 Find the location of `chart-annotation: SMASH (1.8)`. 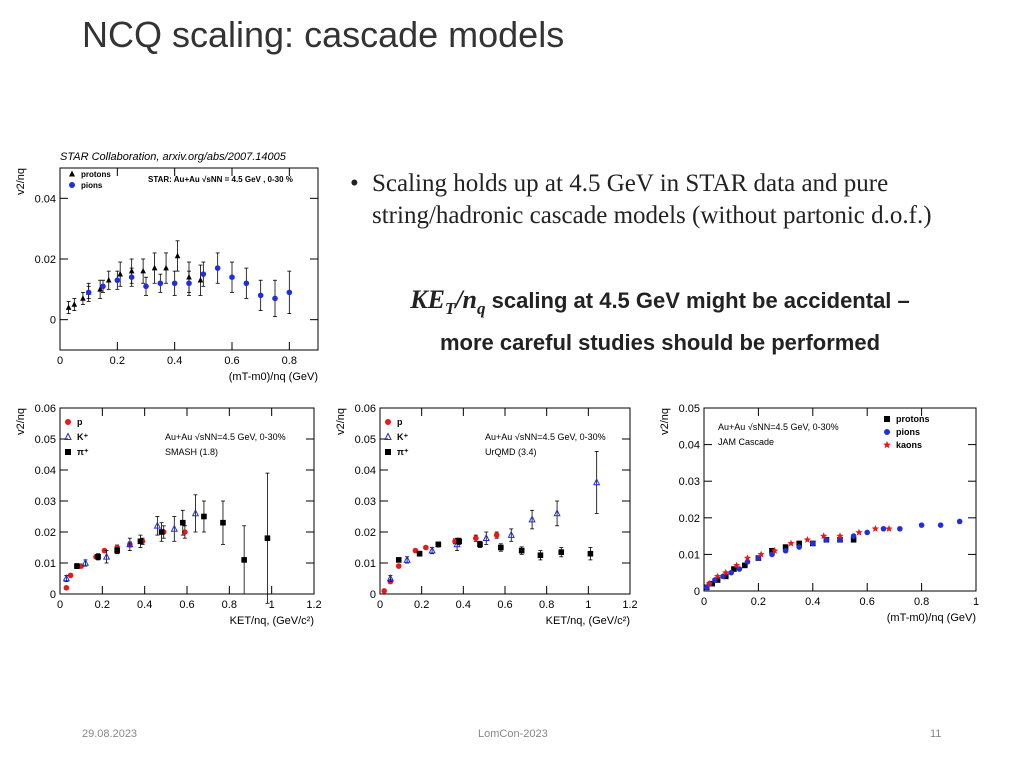

chart-annotation: SMASH (1.8) is located at coordinates (191, 452).